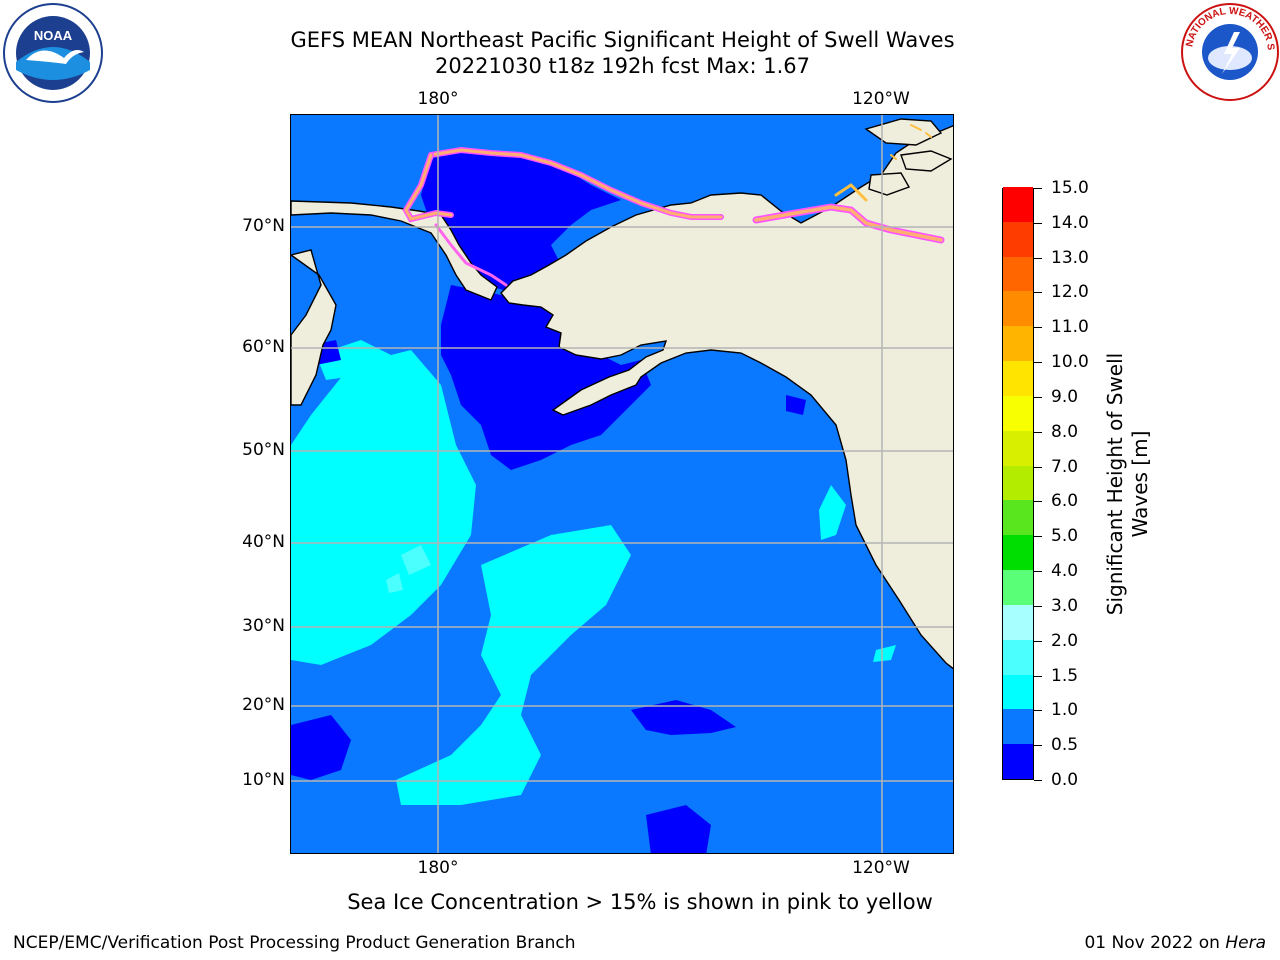 The height and width of the screenshot is (960, 1280). What do you see at coordinates (1155, 943) in the screenshot?
I see `footer-date-text: 01 Nov 2022 on` at bounding box center [1155, 943].